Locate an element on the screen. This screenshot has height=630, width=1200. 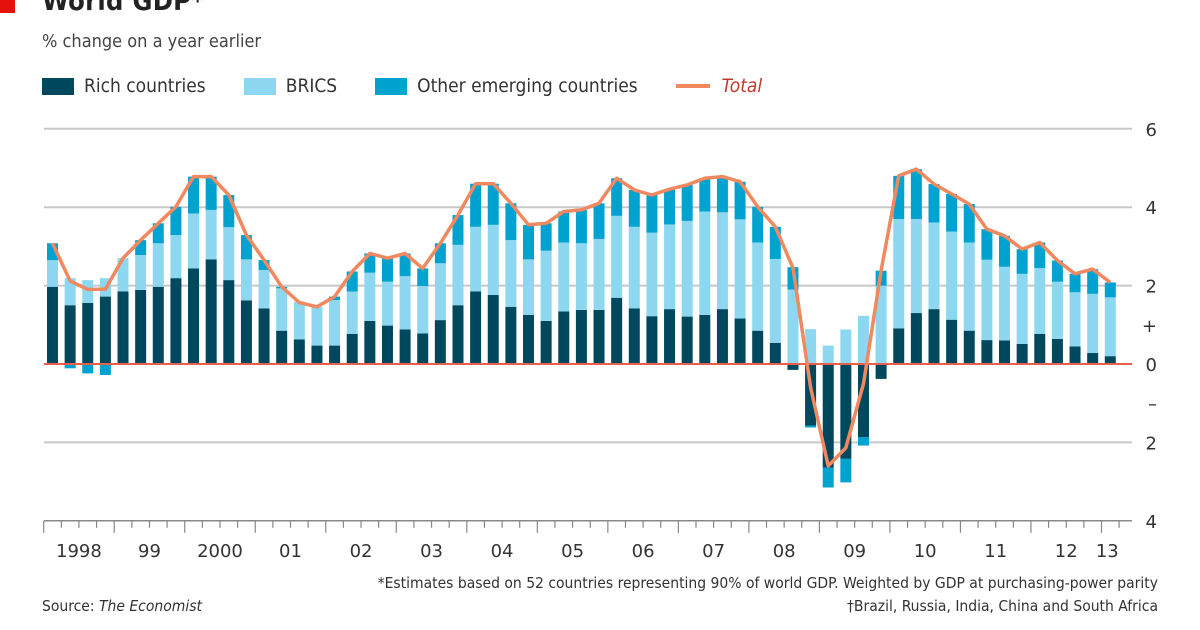
y-tick-label: 6 is located at coordinates (1151, 130).